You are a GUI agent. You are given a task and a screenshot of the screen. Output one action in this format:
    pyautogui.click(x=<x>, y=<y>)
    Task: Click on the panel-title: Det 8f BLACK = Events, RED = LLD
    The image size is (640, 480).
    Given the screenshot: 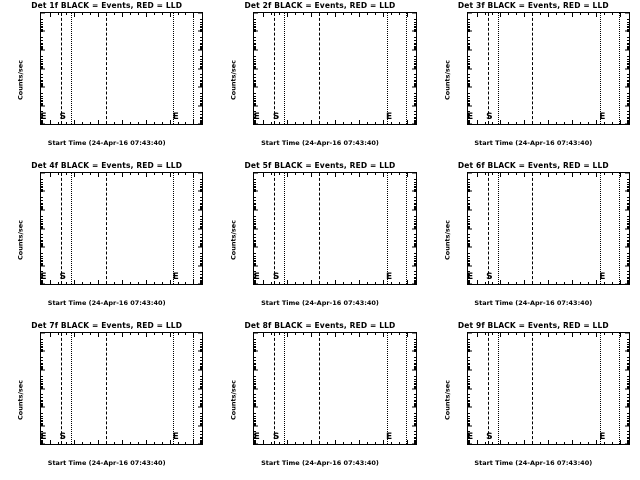 What is the action you would take?
    pyautogui.click(x=320, y=325)
    